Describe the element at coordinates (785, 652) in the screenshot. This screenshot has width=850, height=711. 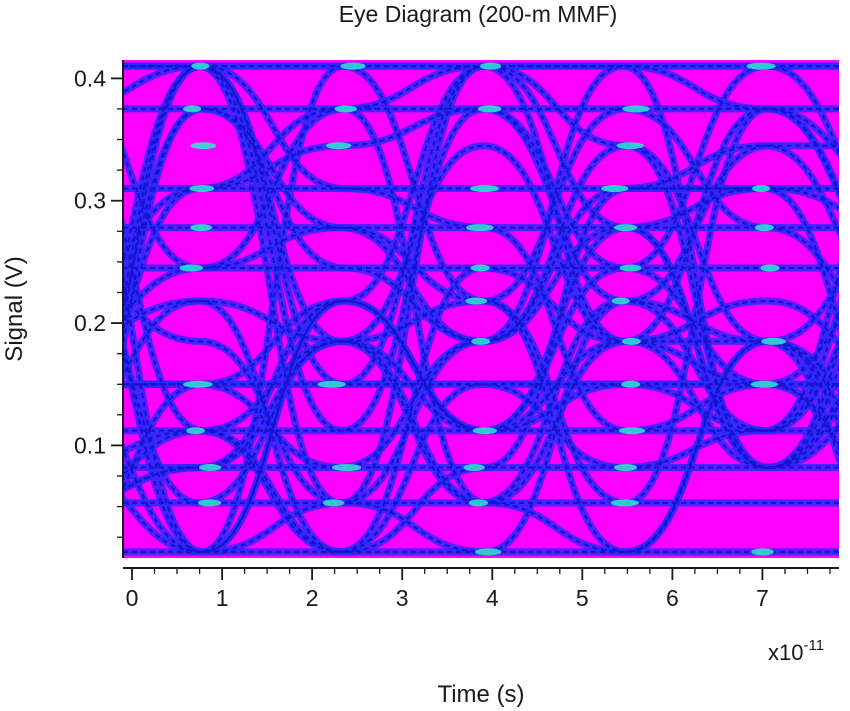
I see `x-multiplier-base: x10` at that location.